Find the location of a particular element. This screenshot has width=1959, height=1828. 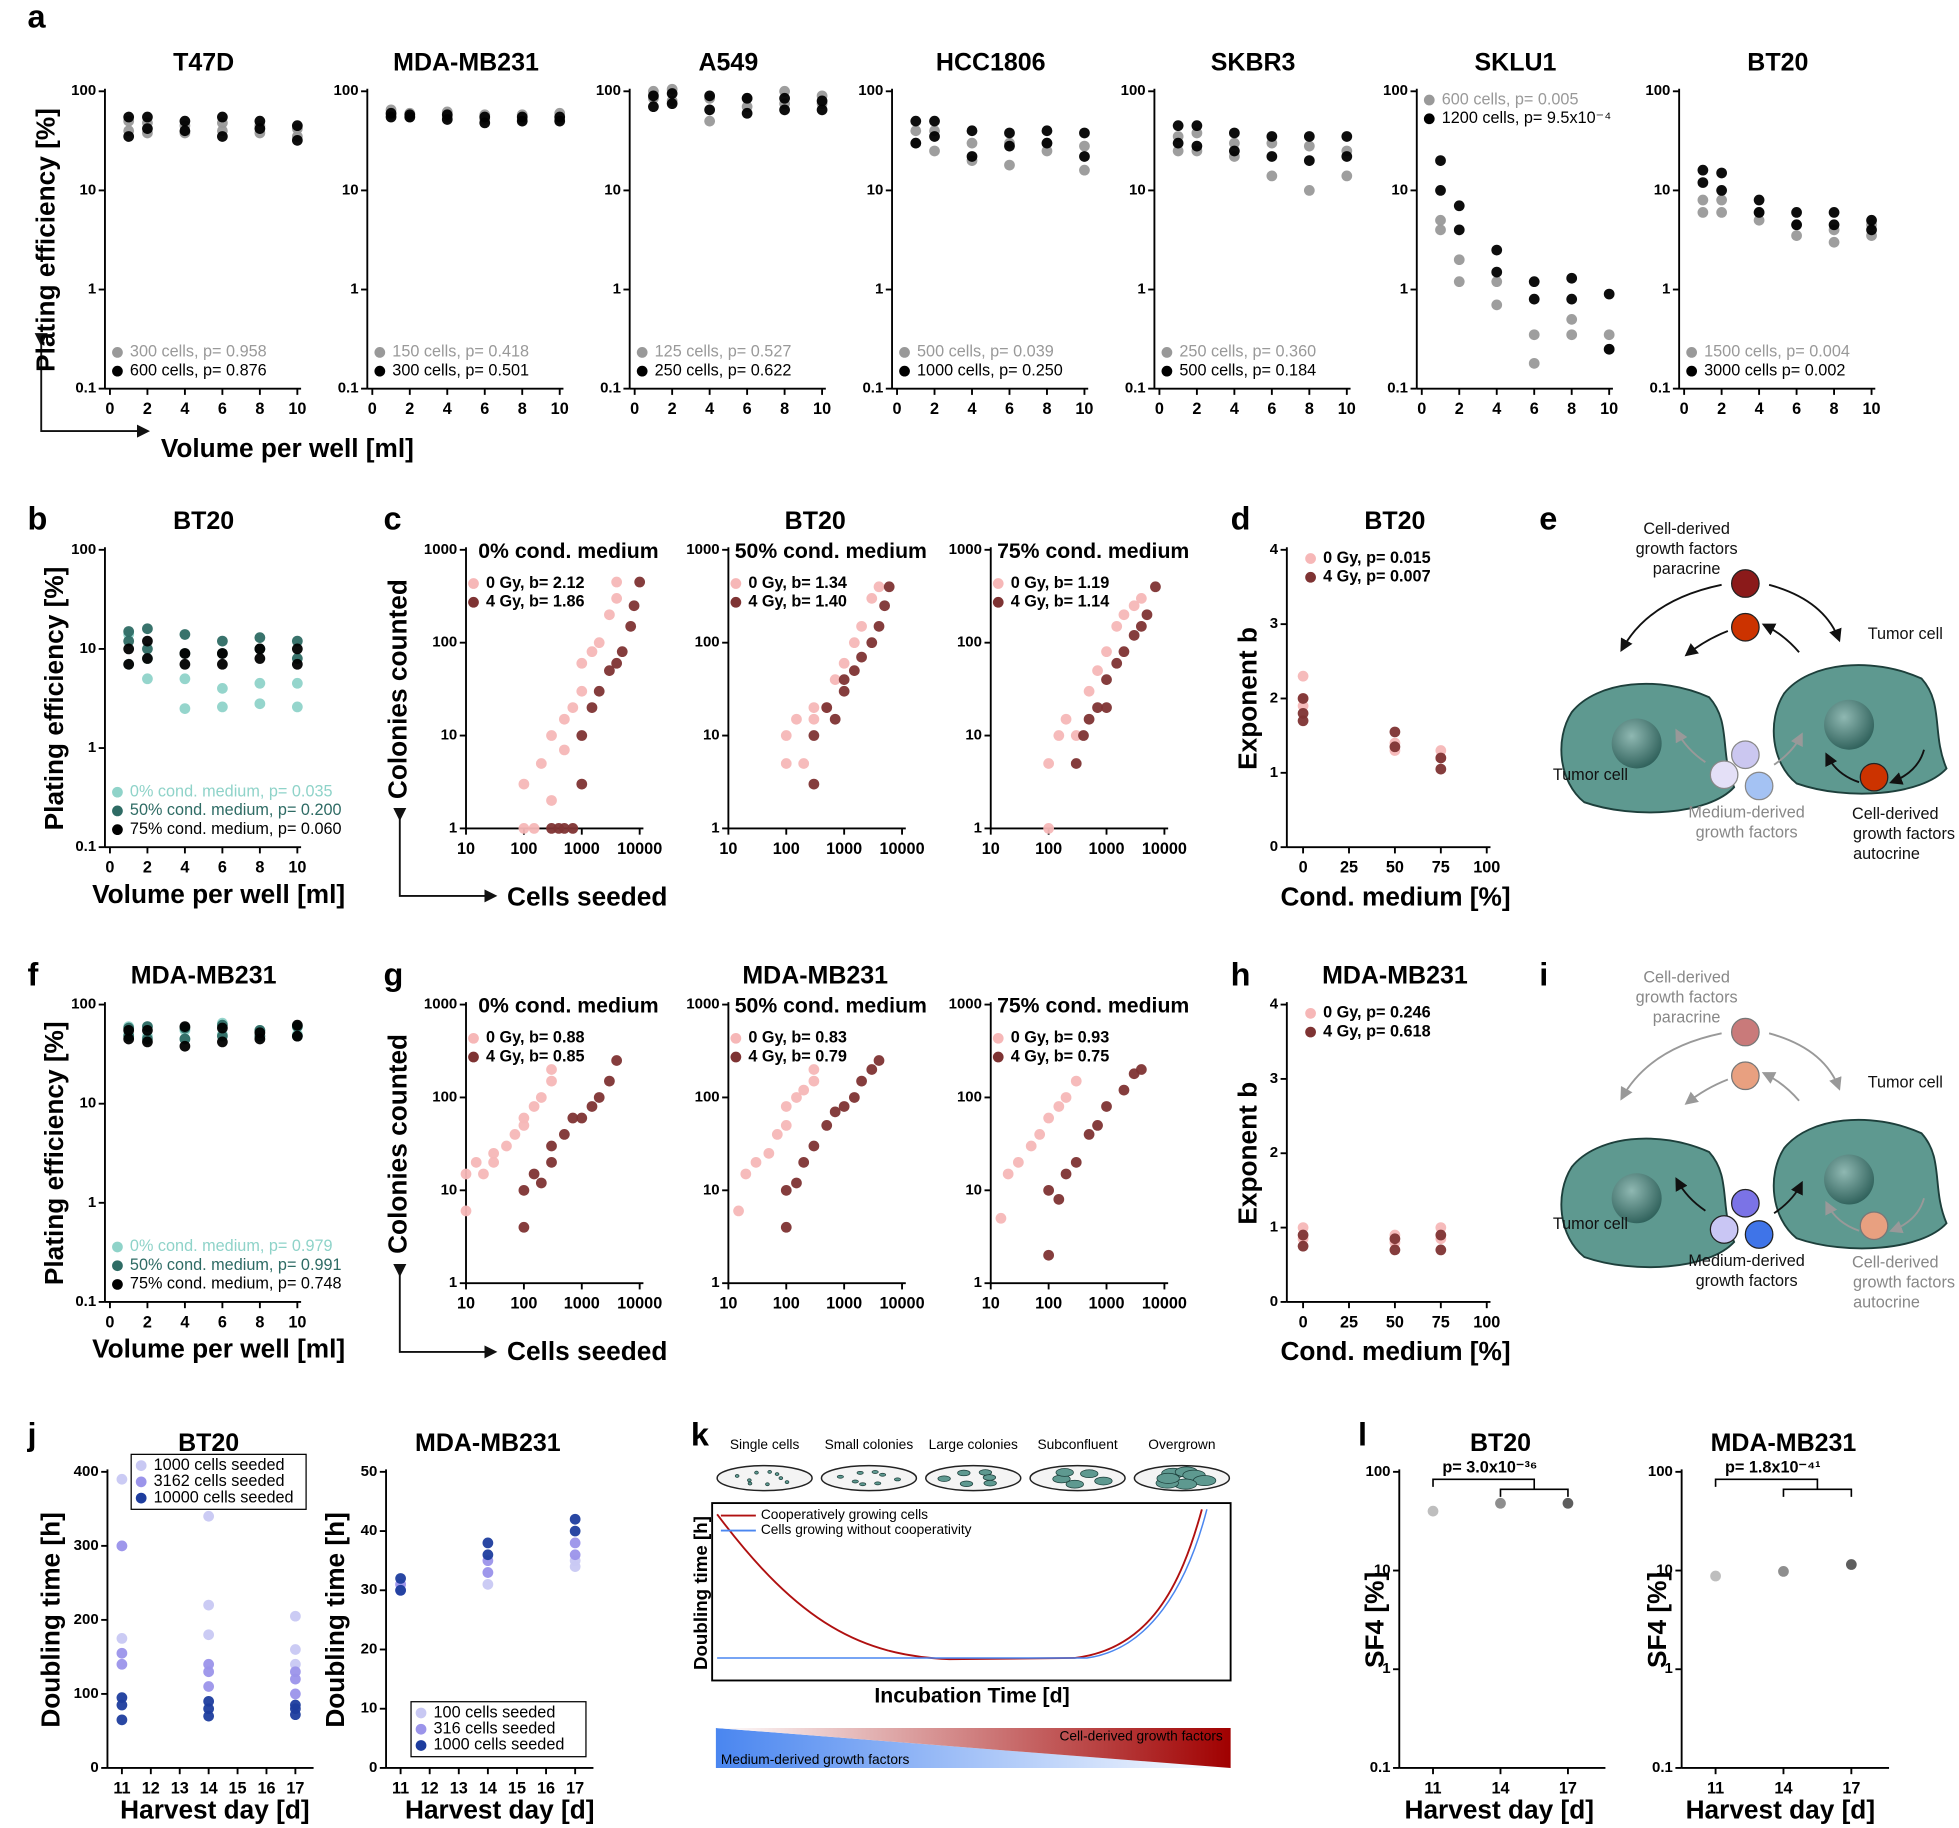

x-tick-label: 16 is located at coordinates (546, 1788).